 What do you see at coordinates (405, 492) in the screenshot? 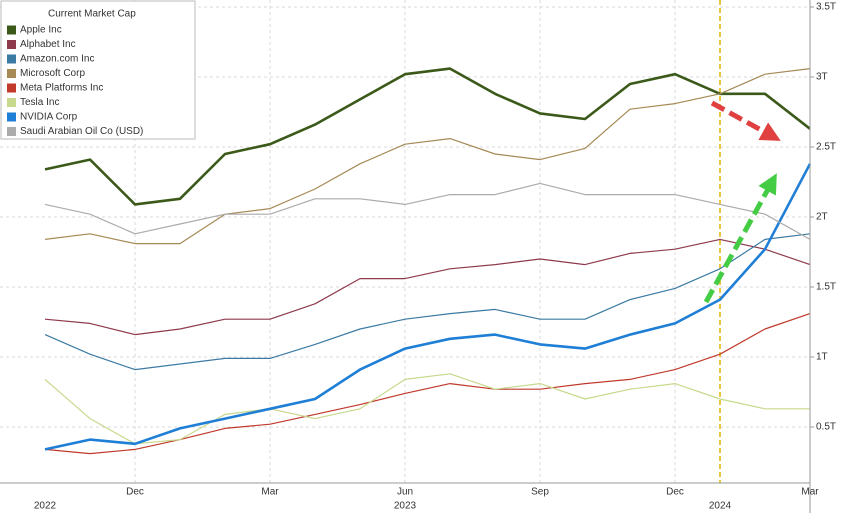
I see `x-tick-label: Jun` at bounding box center [405, 492].